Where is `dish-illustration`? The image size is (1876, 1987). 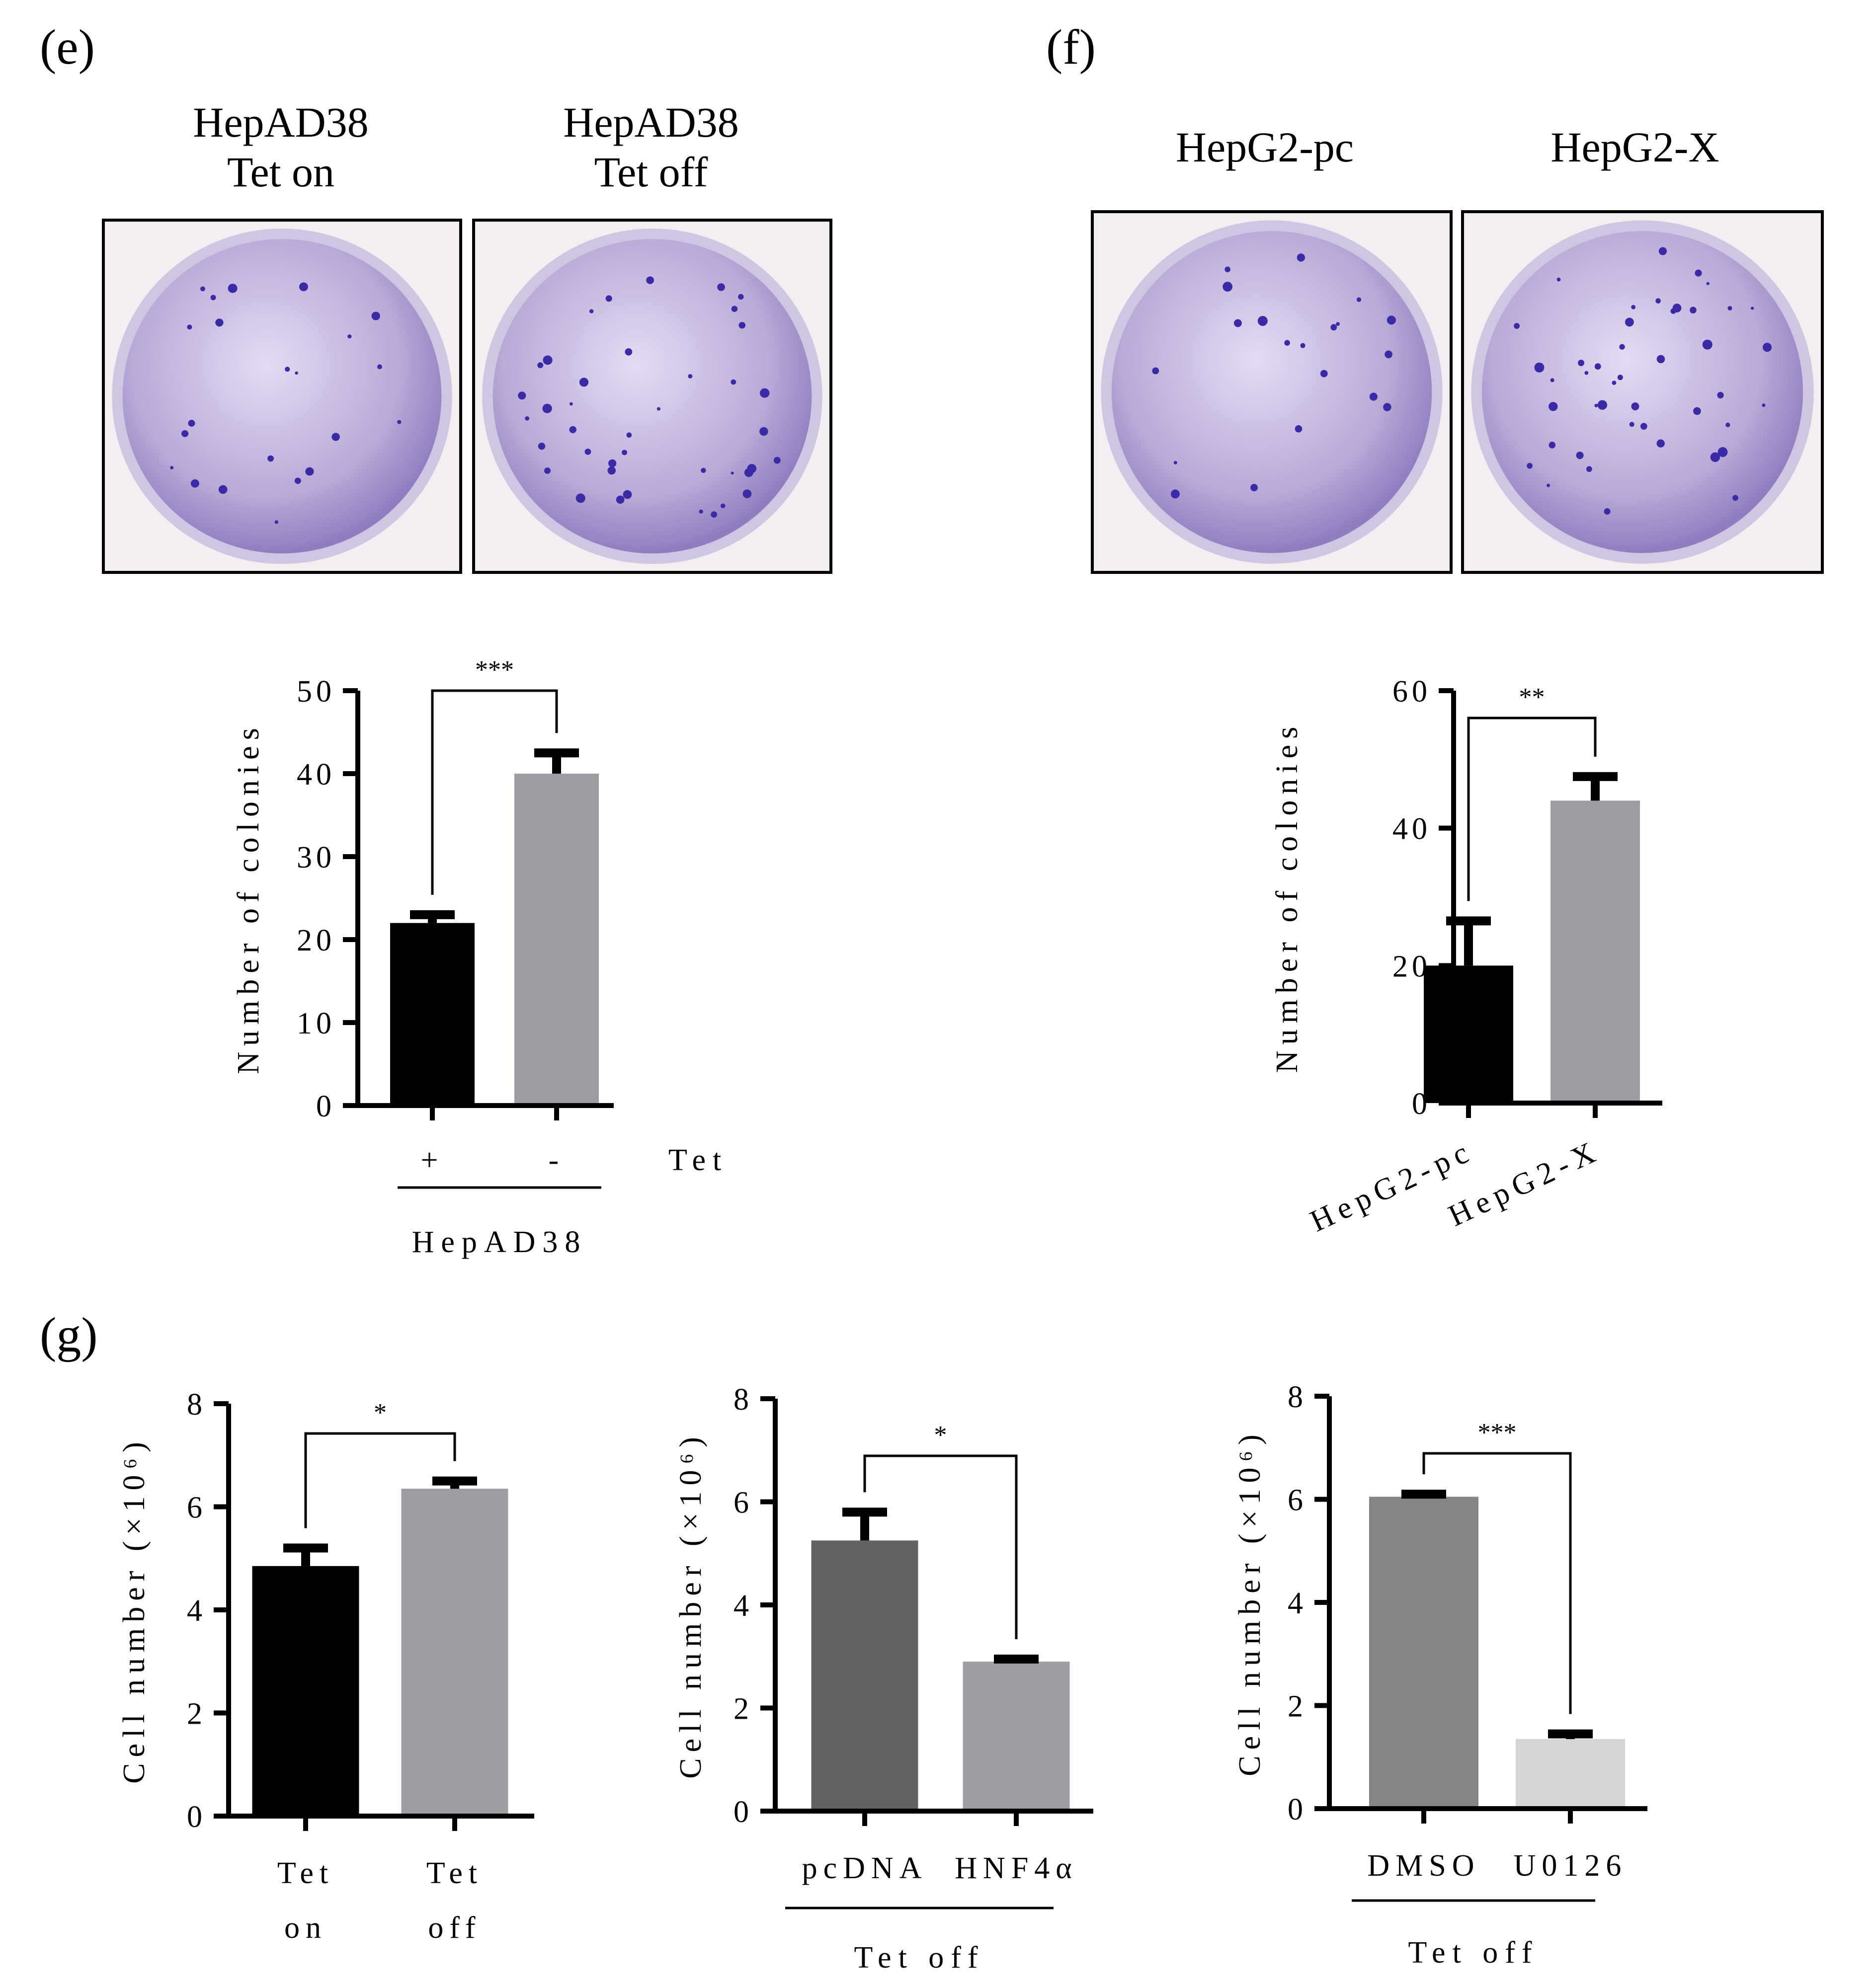
dish-illustration is located at coordinates (1272, 392).